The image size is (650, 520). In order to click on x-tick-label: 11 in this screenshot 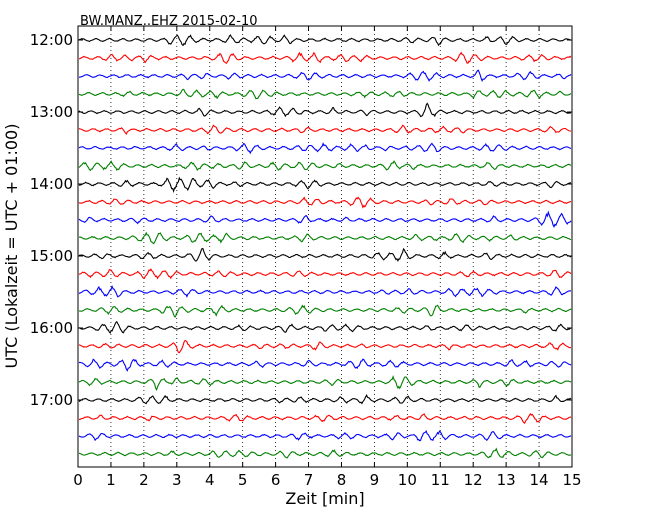, I will do `click(440, 480)`.